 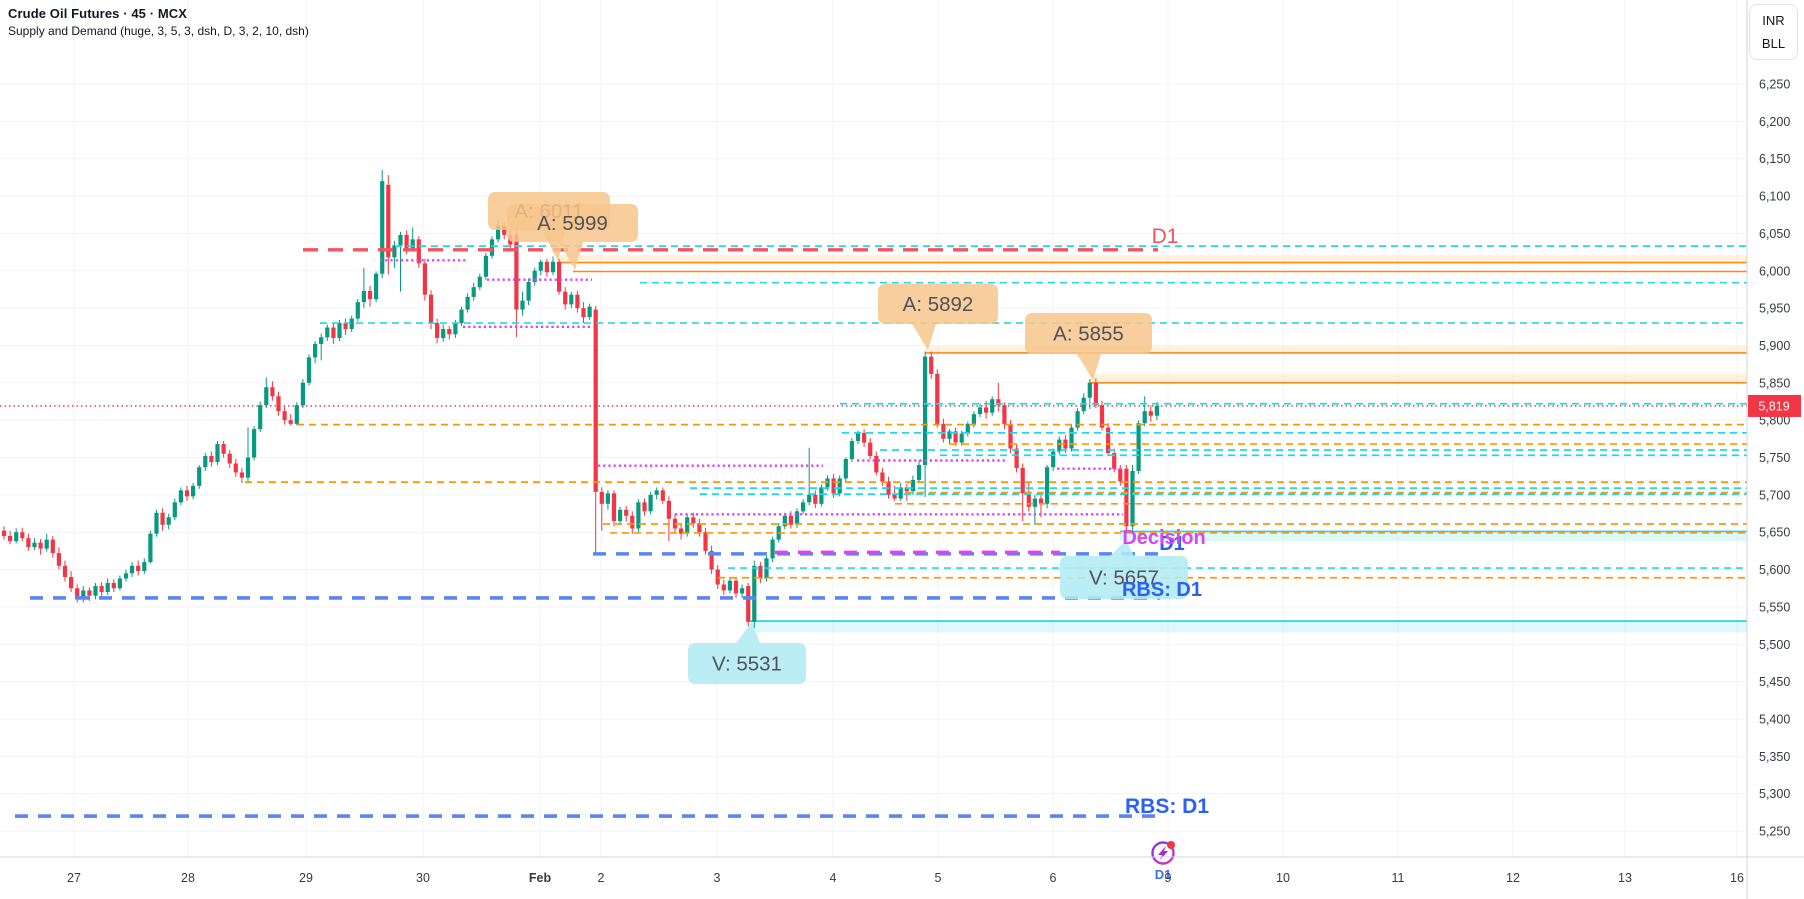 What do you see at coordinates (1163, 874) in the screenshot?
I see `event-d1-fragment: D1` at bounding box center [1163, 874].